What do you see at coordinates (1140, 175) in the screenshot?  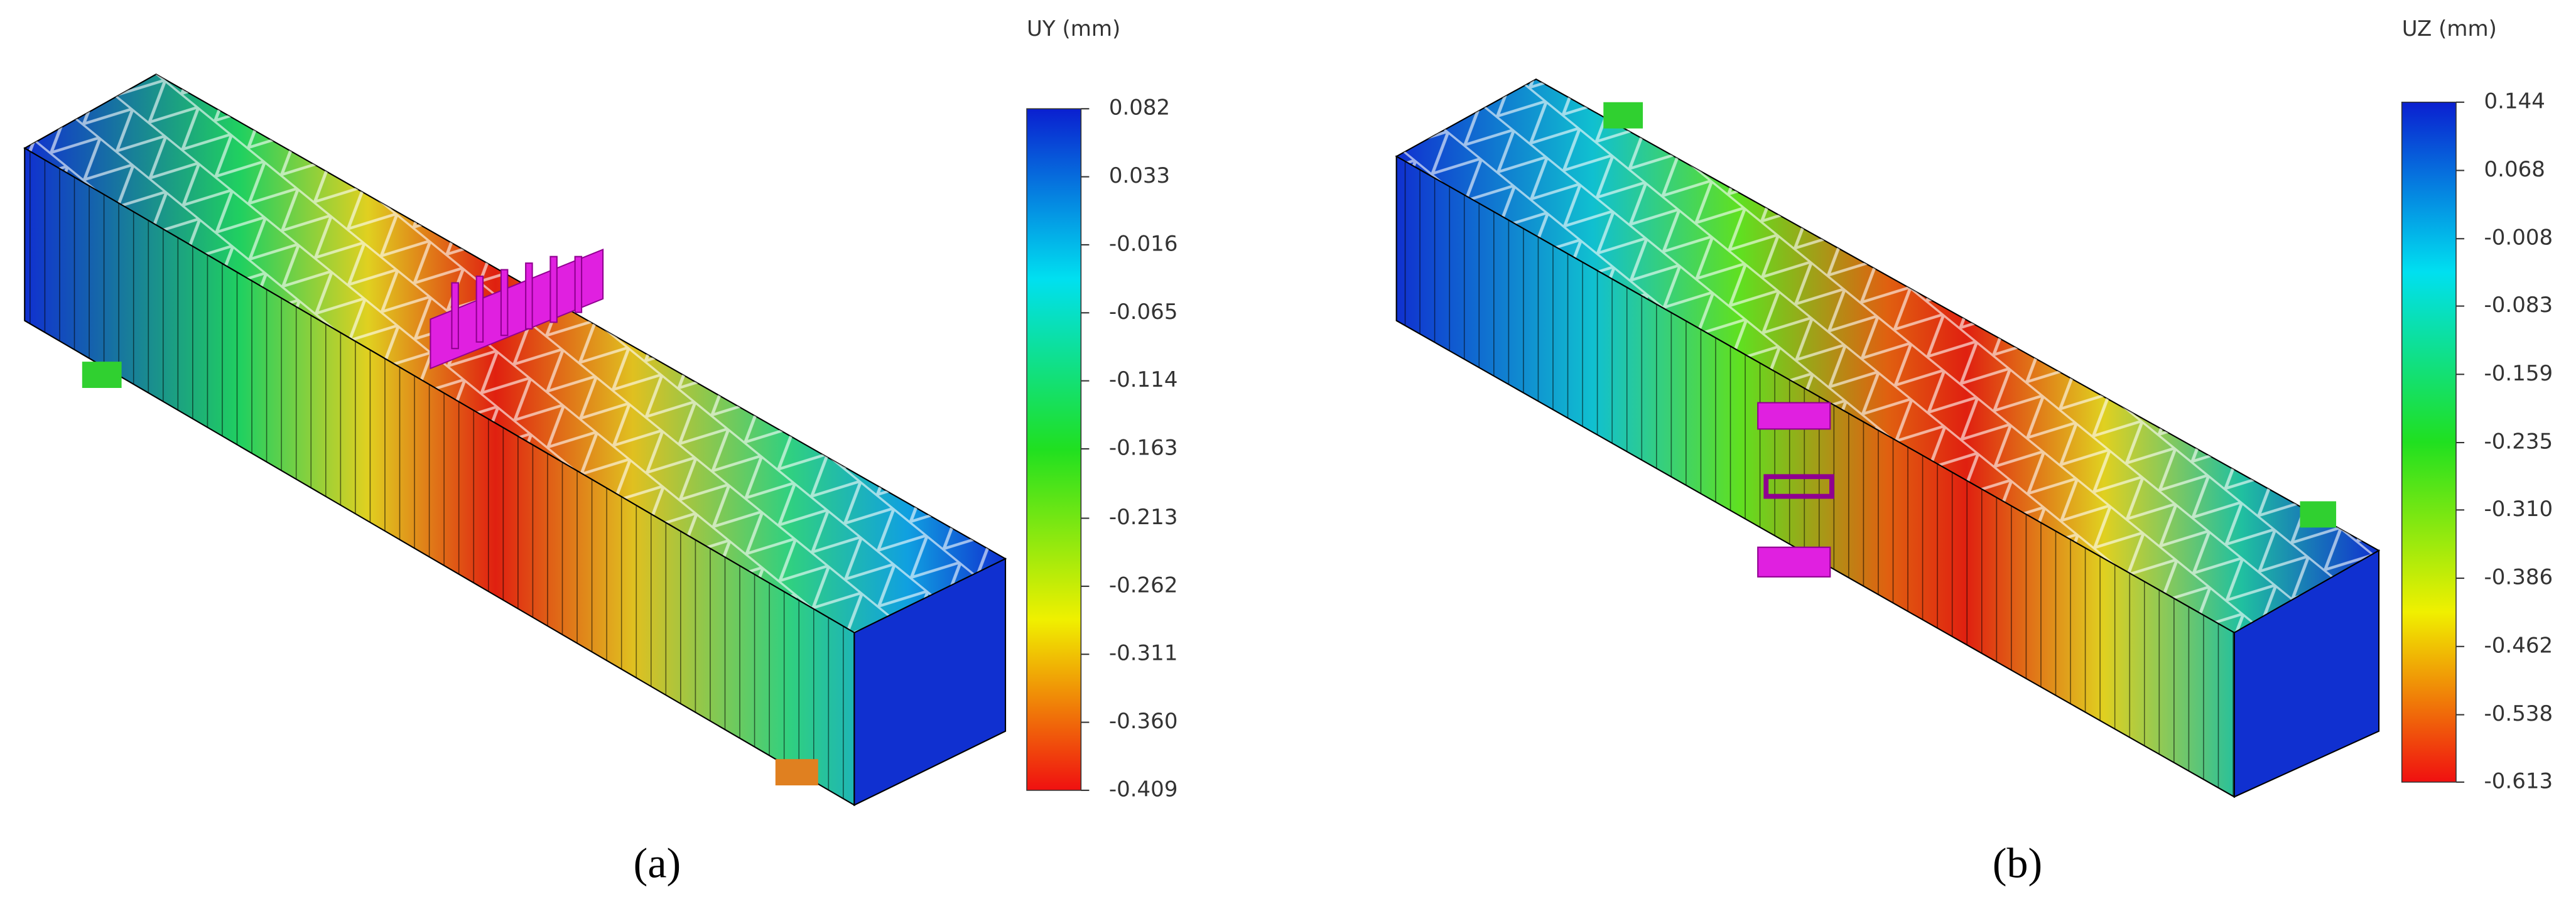 I see `tick-label: 0.033` at bounding box center [1140, 175].